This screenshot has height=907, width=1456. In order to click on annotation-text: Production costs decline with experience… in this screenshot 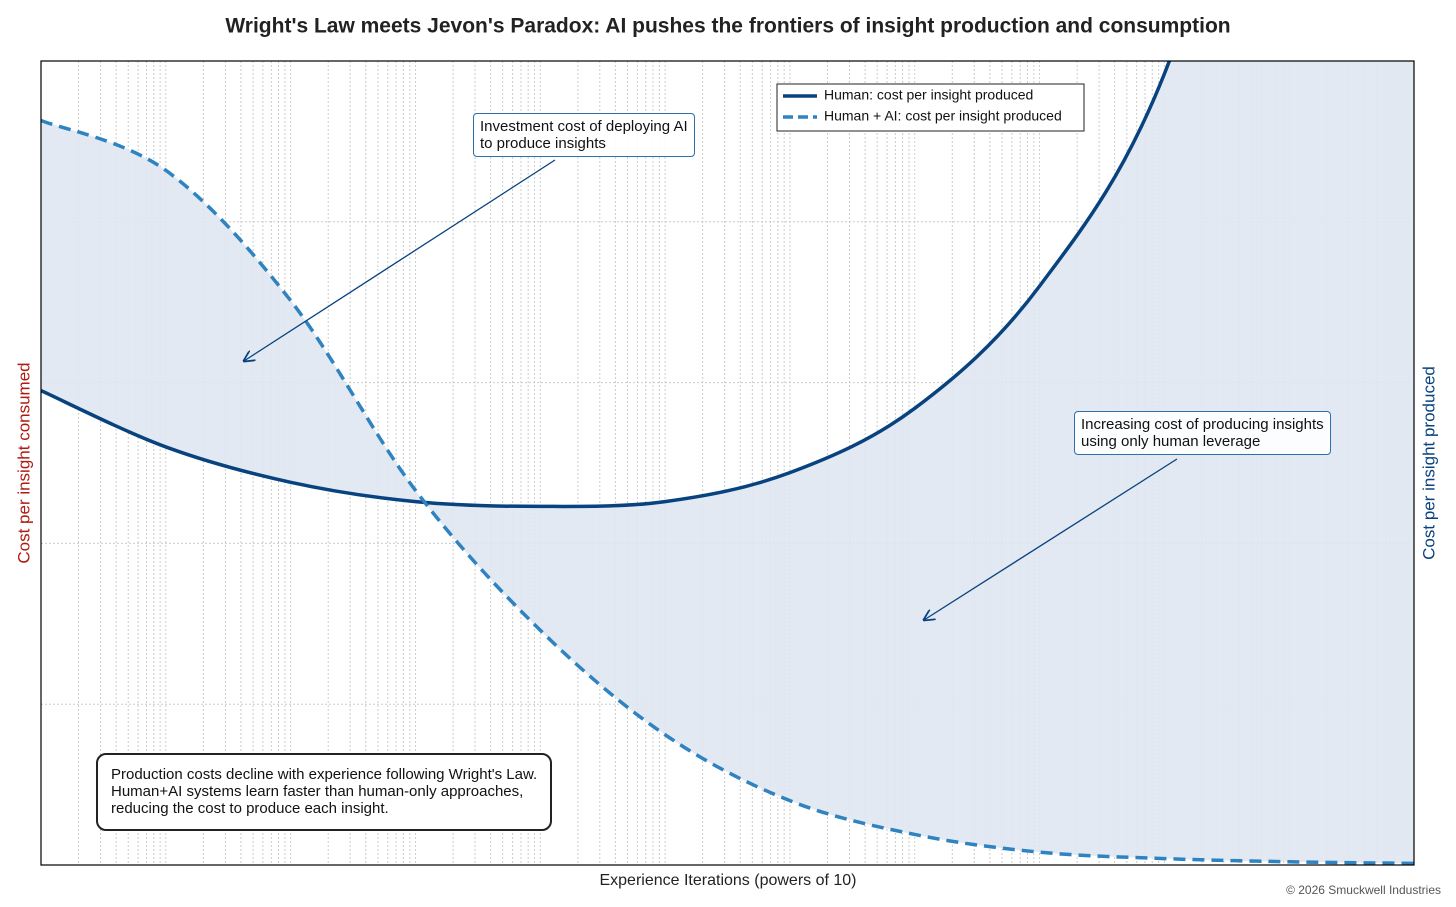, I will do `click(324, 774)`.